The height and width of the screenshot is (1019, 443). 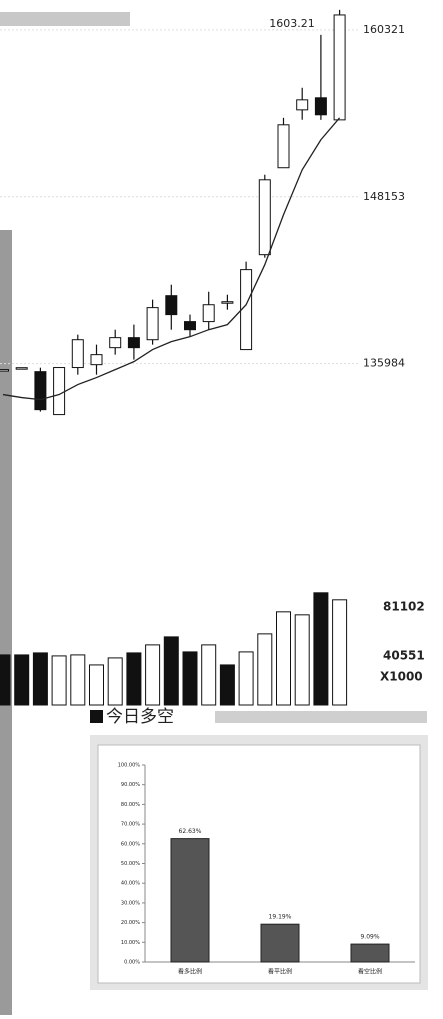 I want to click on y-tick-label: 10.00%, so click(x=130, y=943).